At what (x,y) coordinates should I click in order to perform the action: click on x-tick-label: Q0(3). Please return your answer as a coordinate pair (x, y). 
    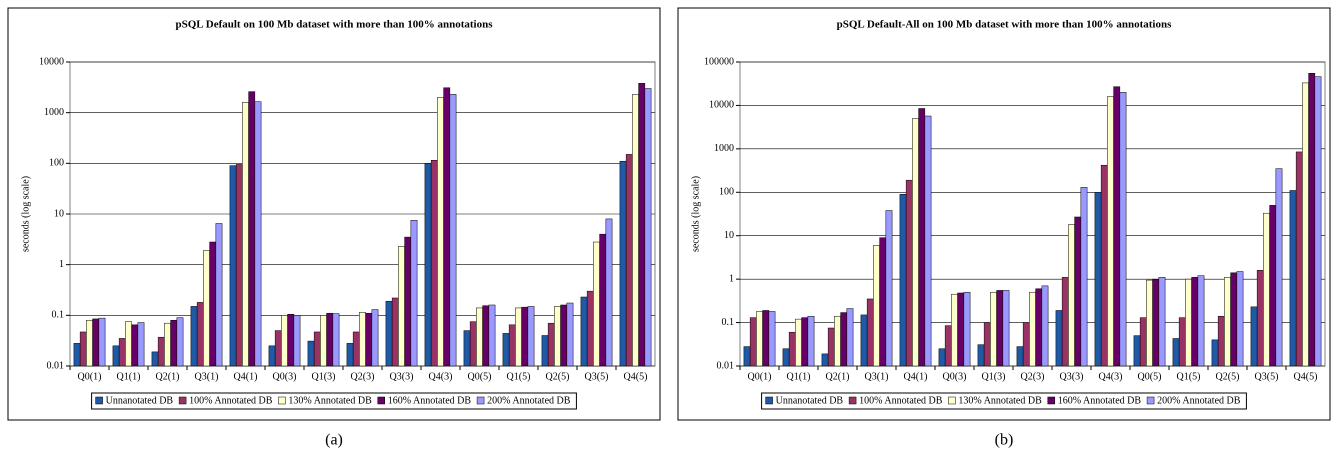
    Looking at the image, I should click on (955, 376).